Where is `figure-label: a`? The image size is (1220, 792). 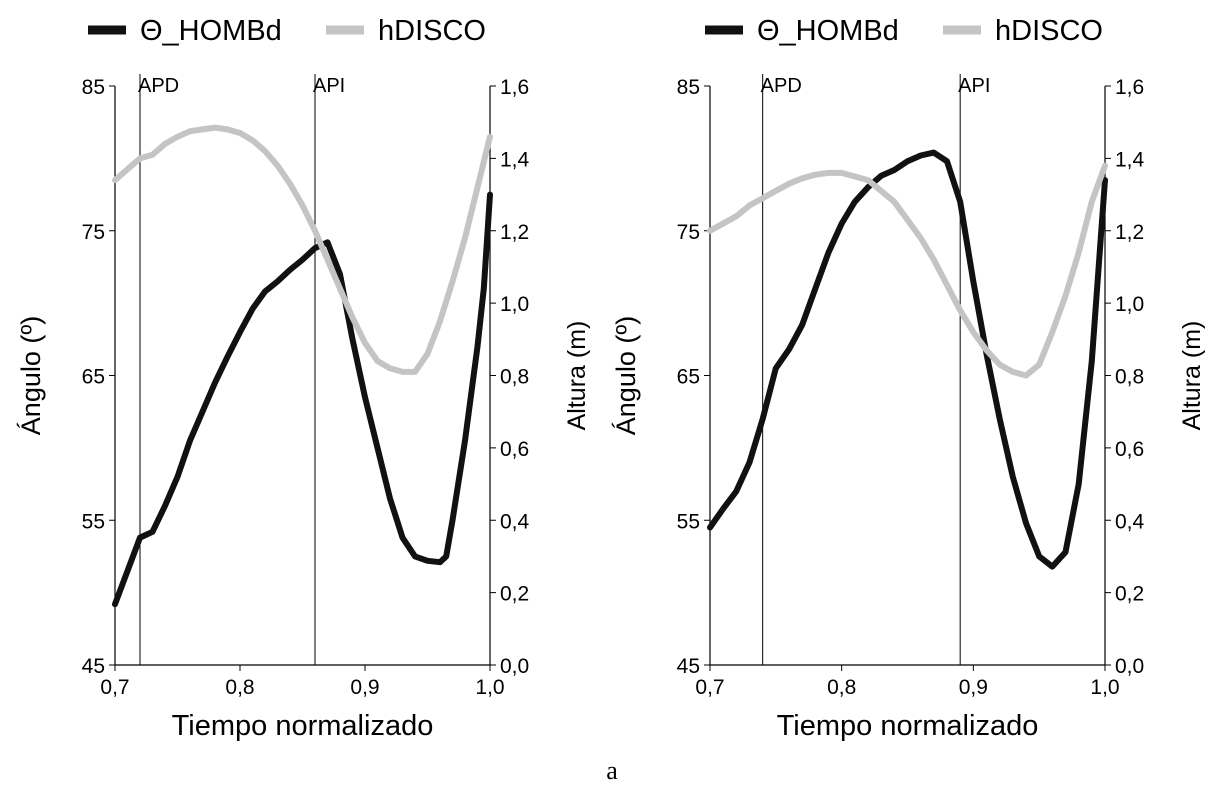 figure-label: a is located at coordinates (612, 770).